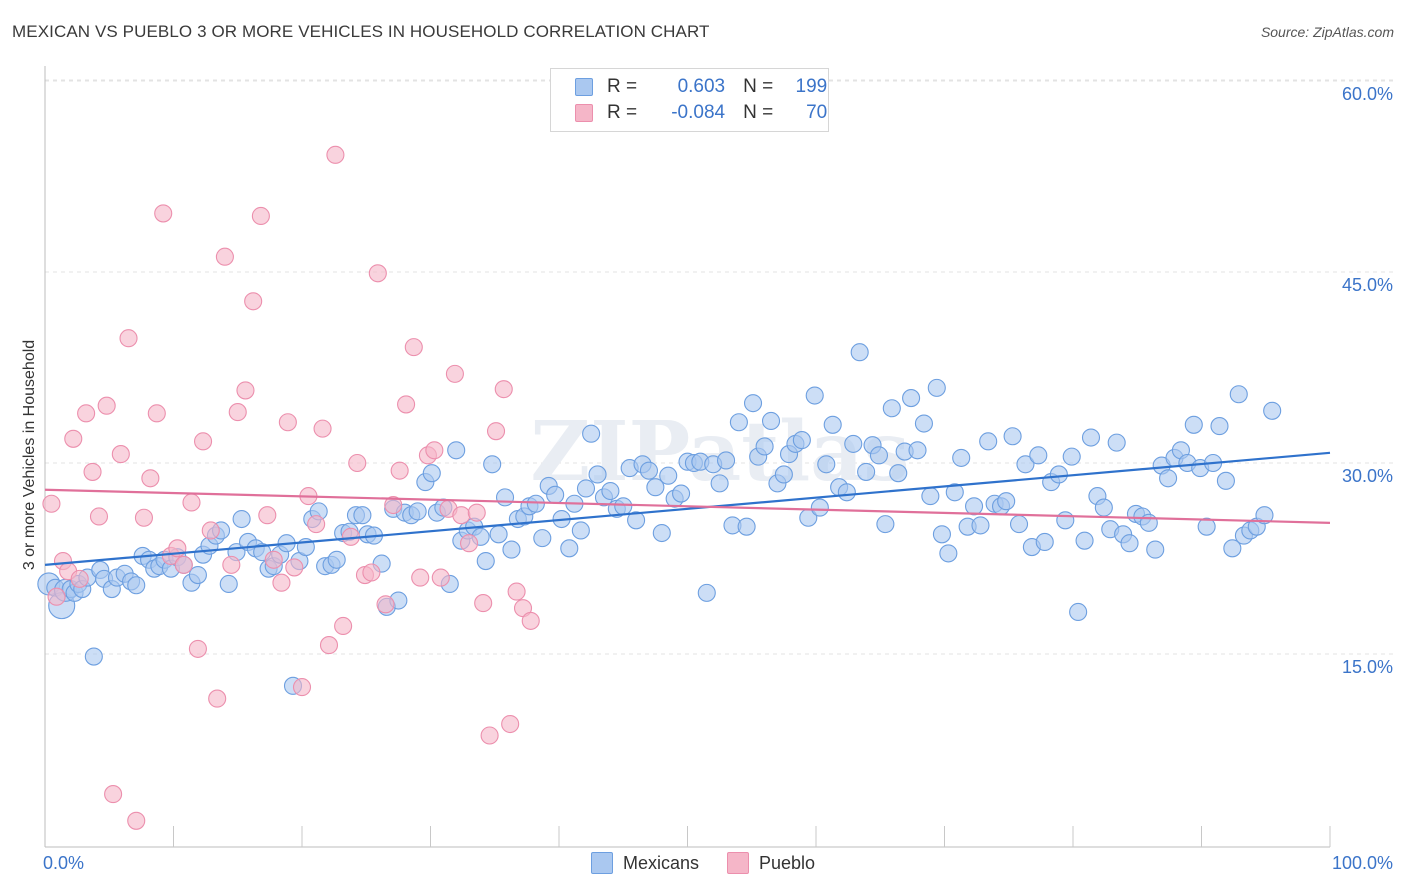  I want to click on source-label: Source: ZipAtlas.com, so click(1327, 32).